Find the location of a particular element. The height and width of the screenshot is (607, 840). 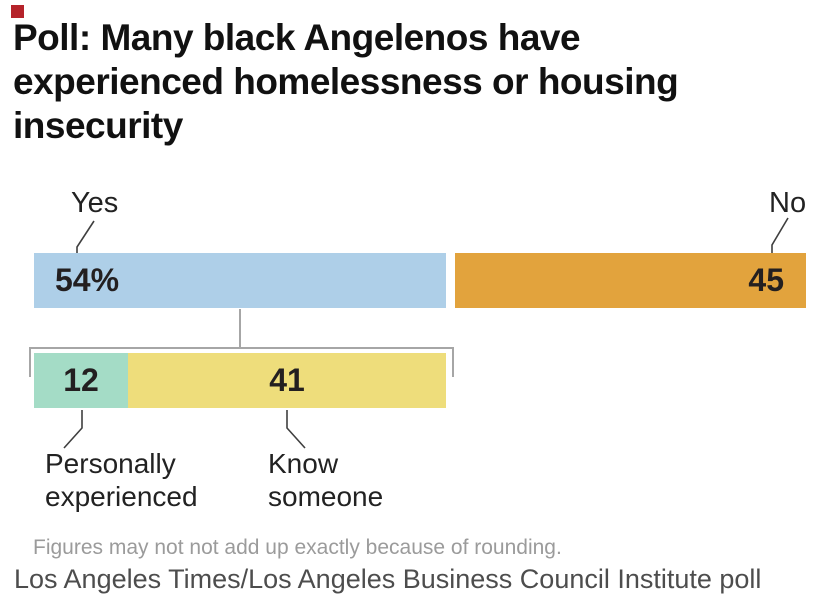

breakdown-bar-row: 12 41 is located at coordinates (420, 380).